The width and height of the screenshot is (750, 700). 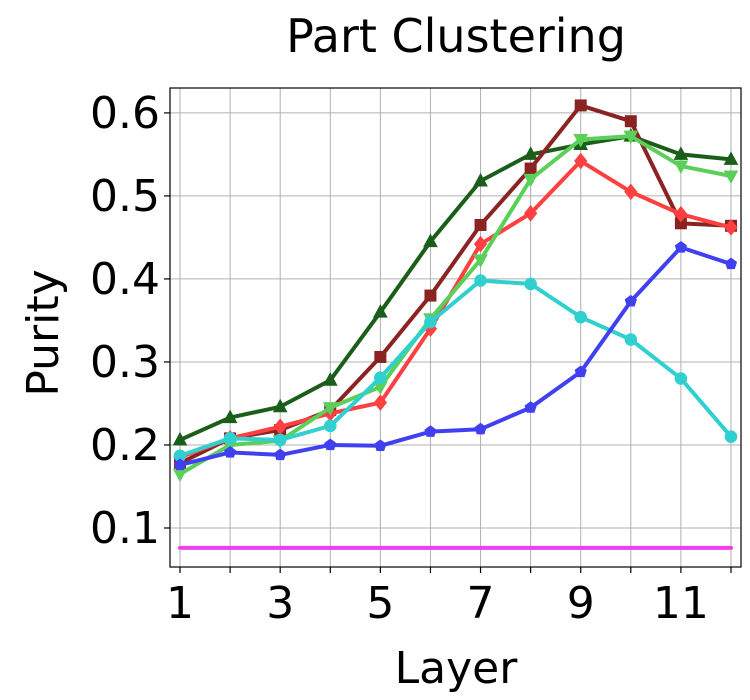 What do you see at coordinates (125, 445) in the screenshot?
I see `y-tick-label: 0.2` at bounding box center [125, 445].